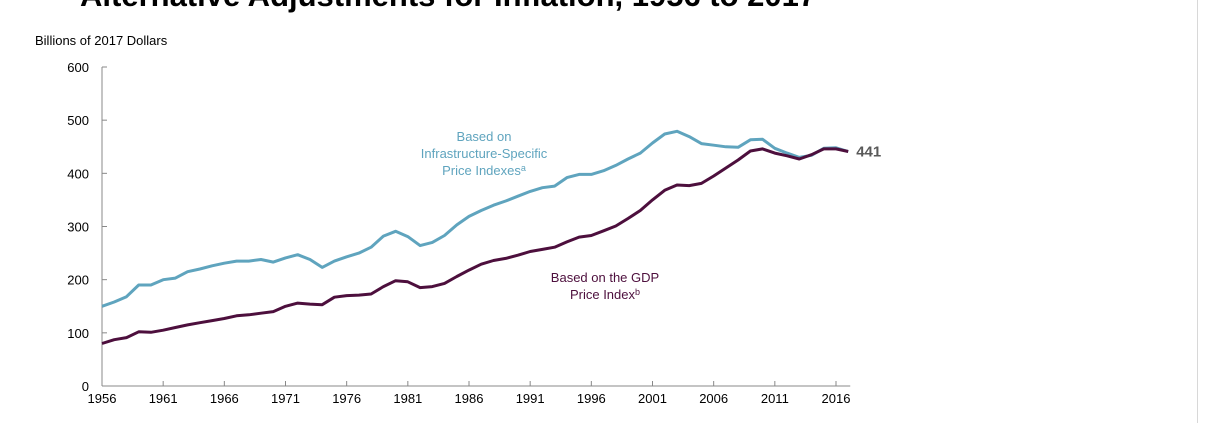 This screenshot has height=423, width=1210. What do you see at coordinates (78, 227) in the screenshot?
I see `y-tick-label: 300` at bounding box center [78, 227].